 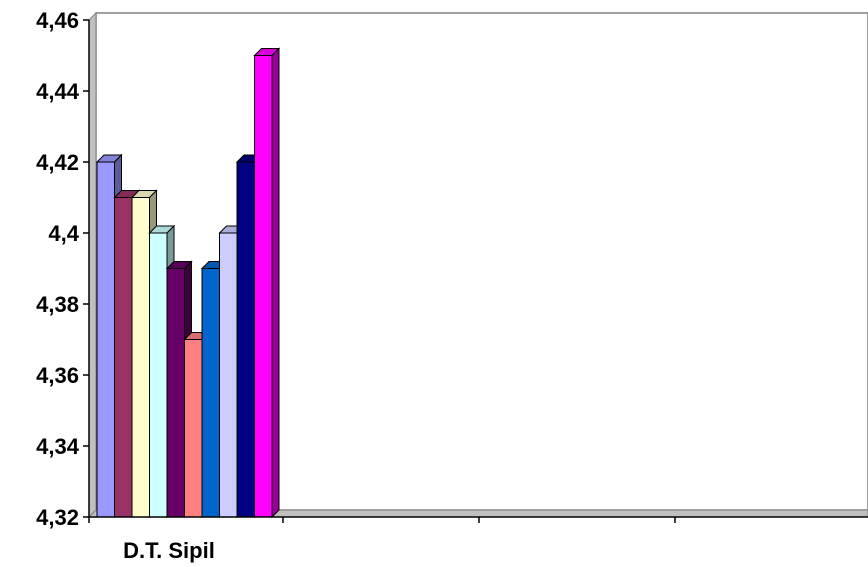 I want to click on bar, so click(x=267, y=283).